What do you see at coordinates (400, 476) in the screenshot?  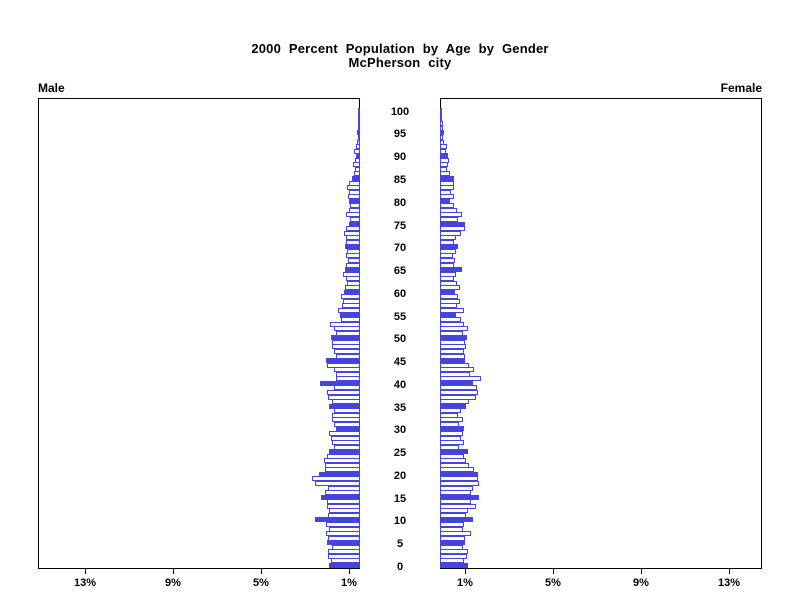 I see `age-axis-label-20: 20` at bounding box center [400, 476].